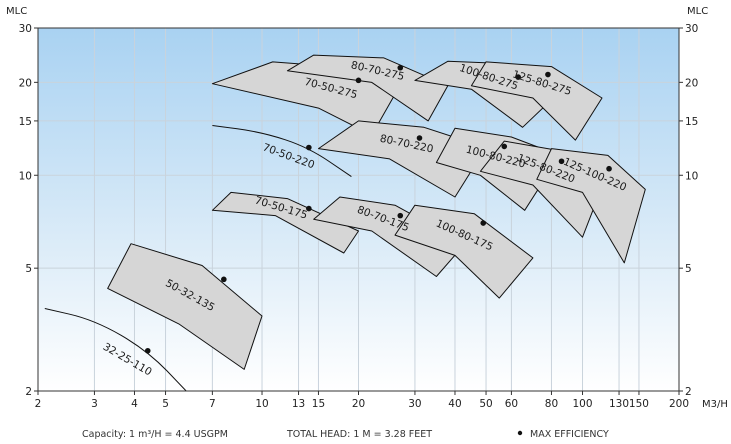  I want to click on x-axis-unit-label: M3/H, so click(715, 404).